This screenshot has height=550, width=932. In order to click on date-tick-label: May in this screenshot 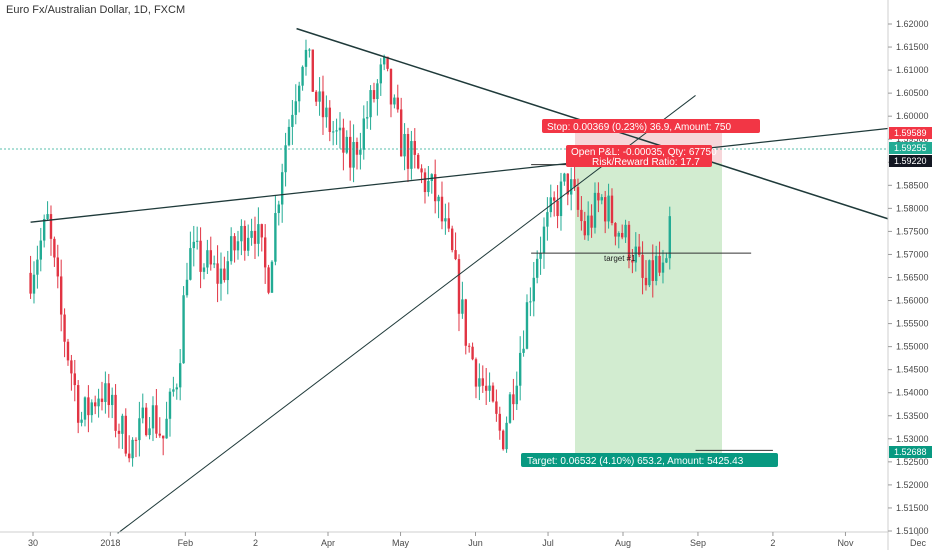, I will do `click(401, 543)`.